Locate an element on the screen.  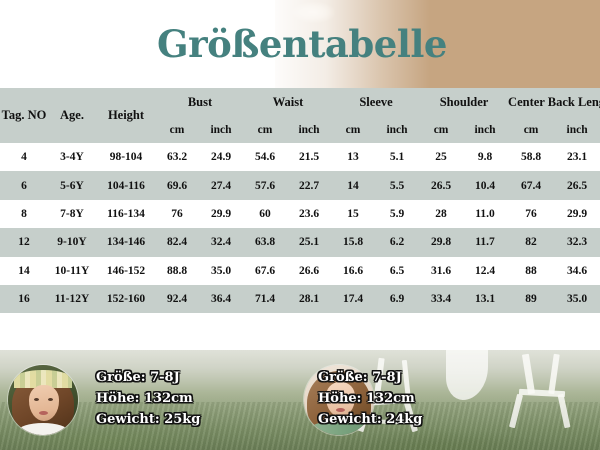
cell: 25 is located at coordinates (441, 157).